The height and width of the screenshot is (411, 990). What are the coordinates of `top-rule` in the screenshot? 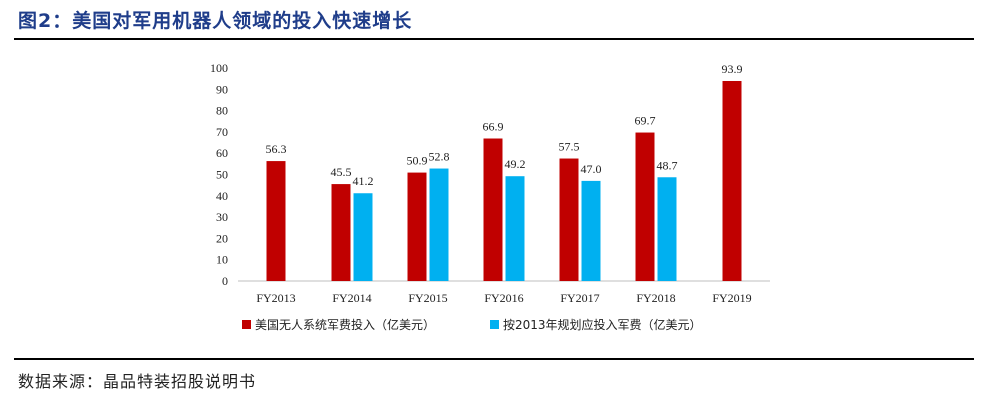 It's located at (494, 39).